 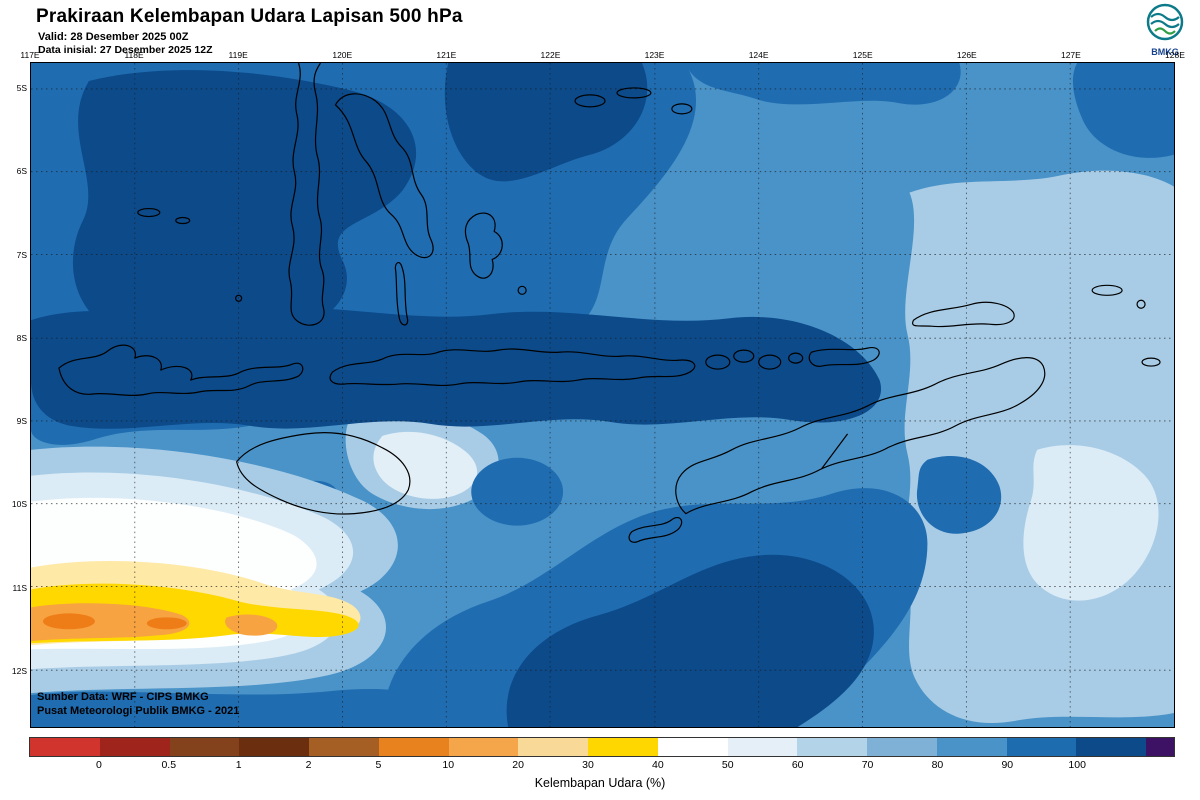 I want to click on colorbar-tick: 10, so click(x=448, y=765).